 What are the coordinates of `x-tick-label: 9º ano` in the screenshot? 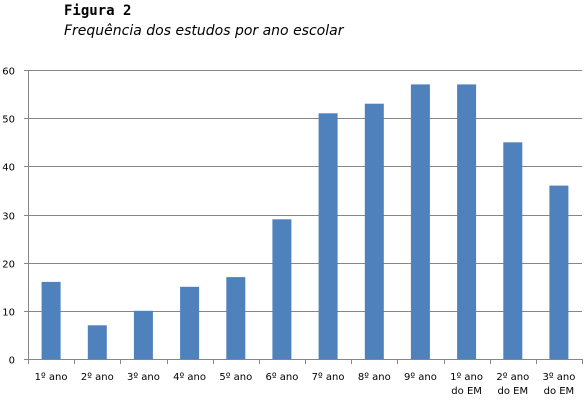 It's located at (420, 377).